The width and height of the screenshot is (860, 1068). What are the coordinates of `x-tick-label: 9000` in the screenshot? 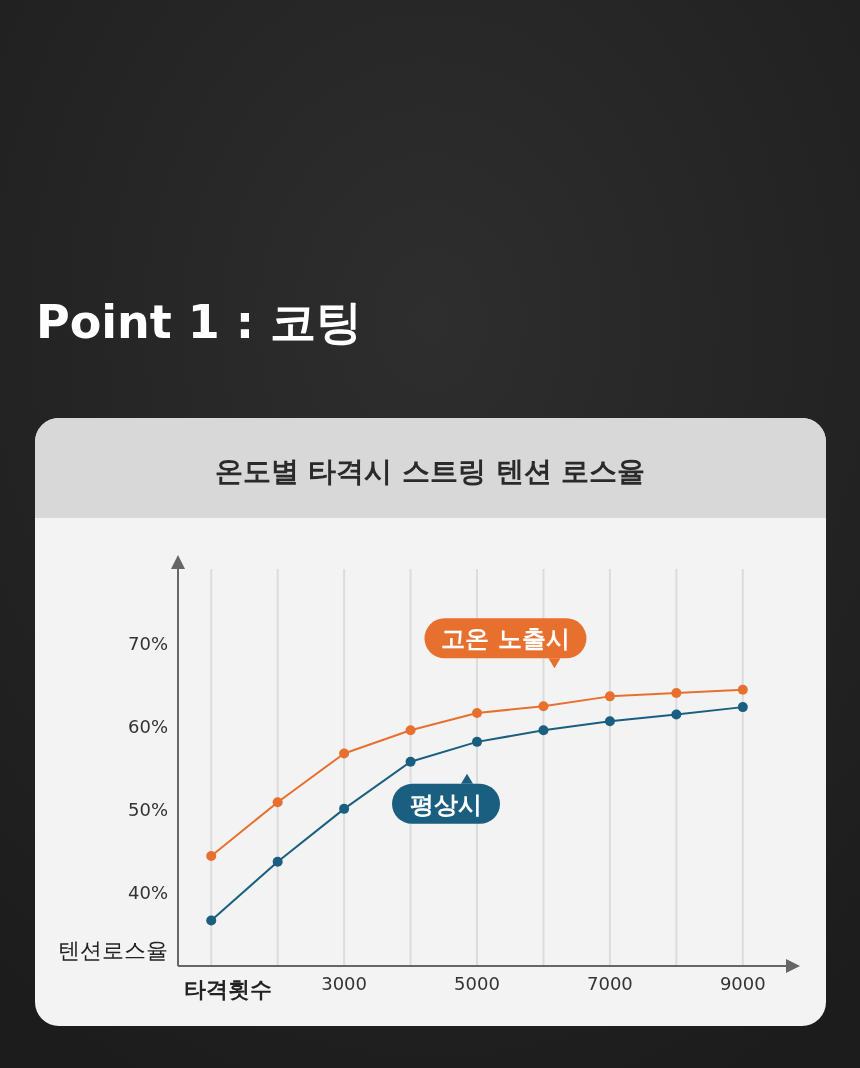 It's located at (742, 983).